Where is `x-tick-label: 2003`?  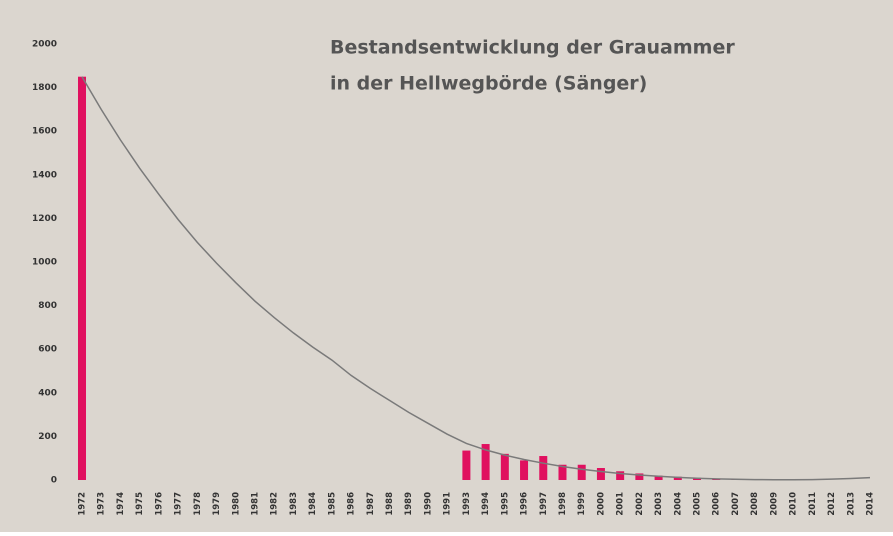
x-tick-label: 2003 is located at coordinates (659, 504).